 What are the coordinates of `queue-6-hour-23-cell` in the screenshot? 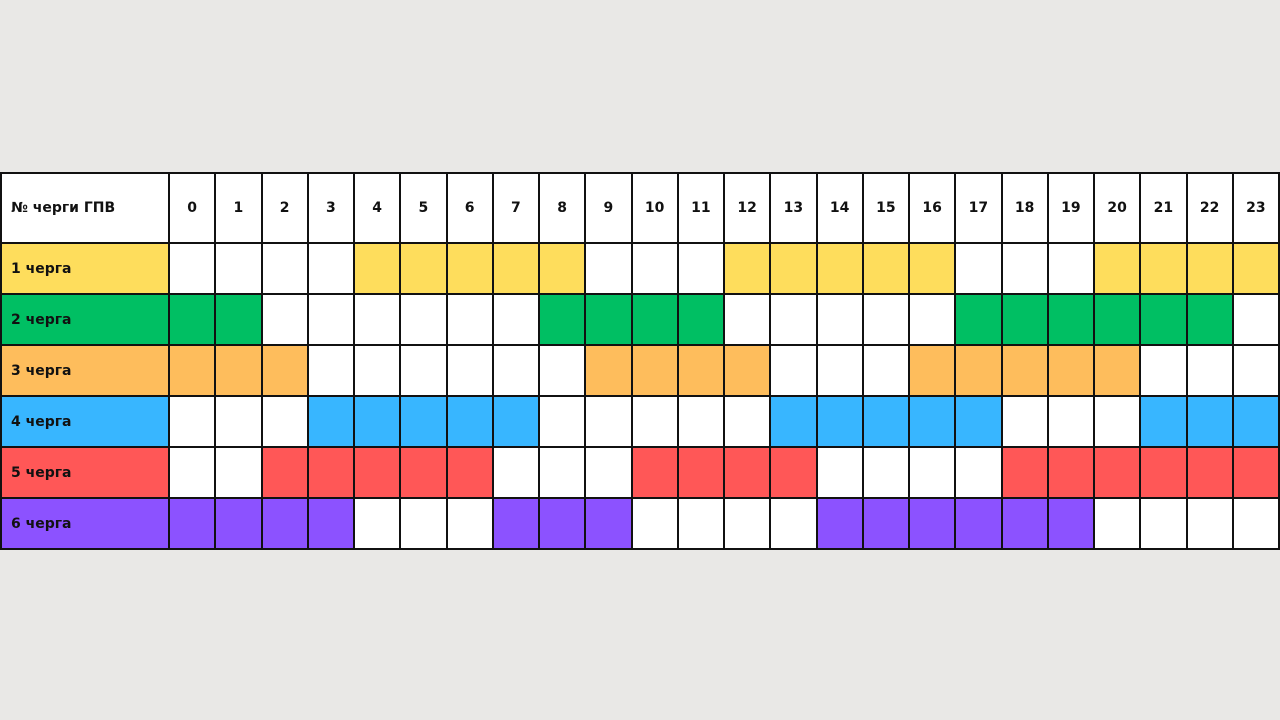 It's located at (1255, 523).